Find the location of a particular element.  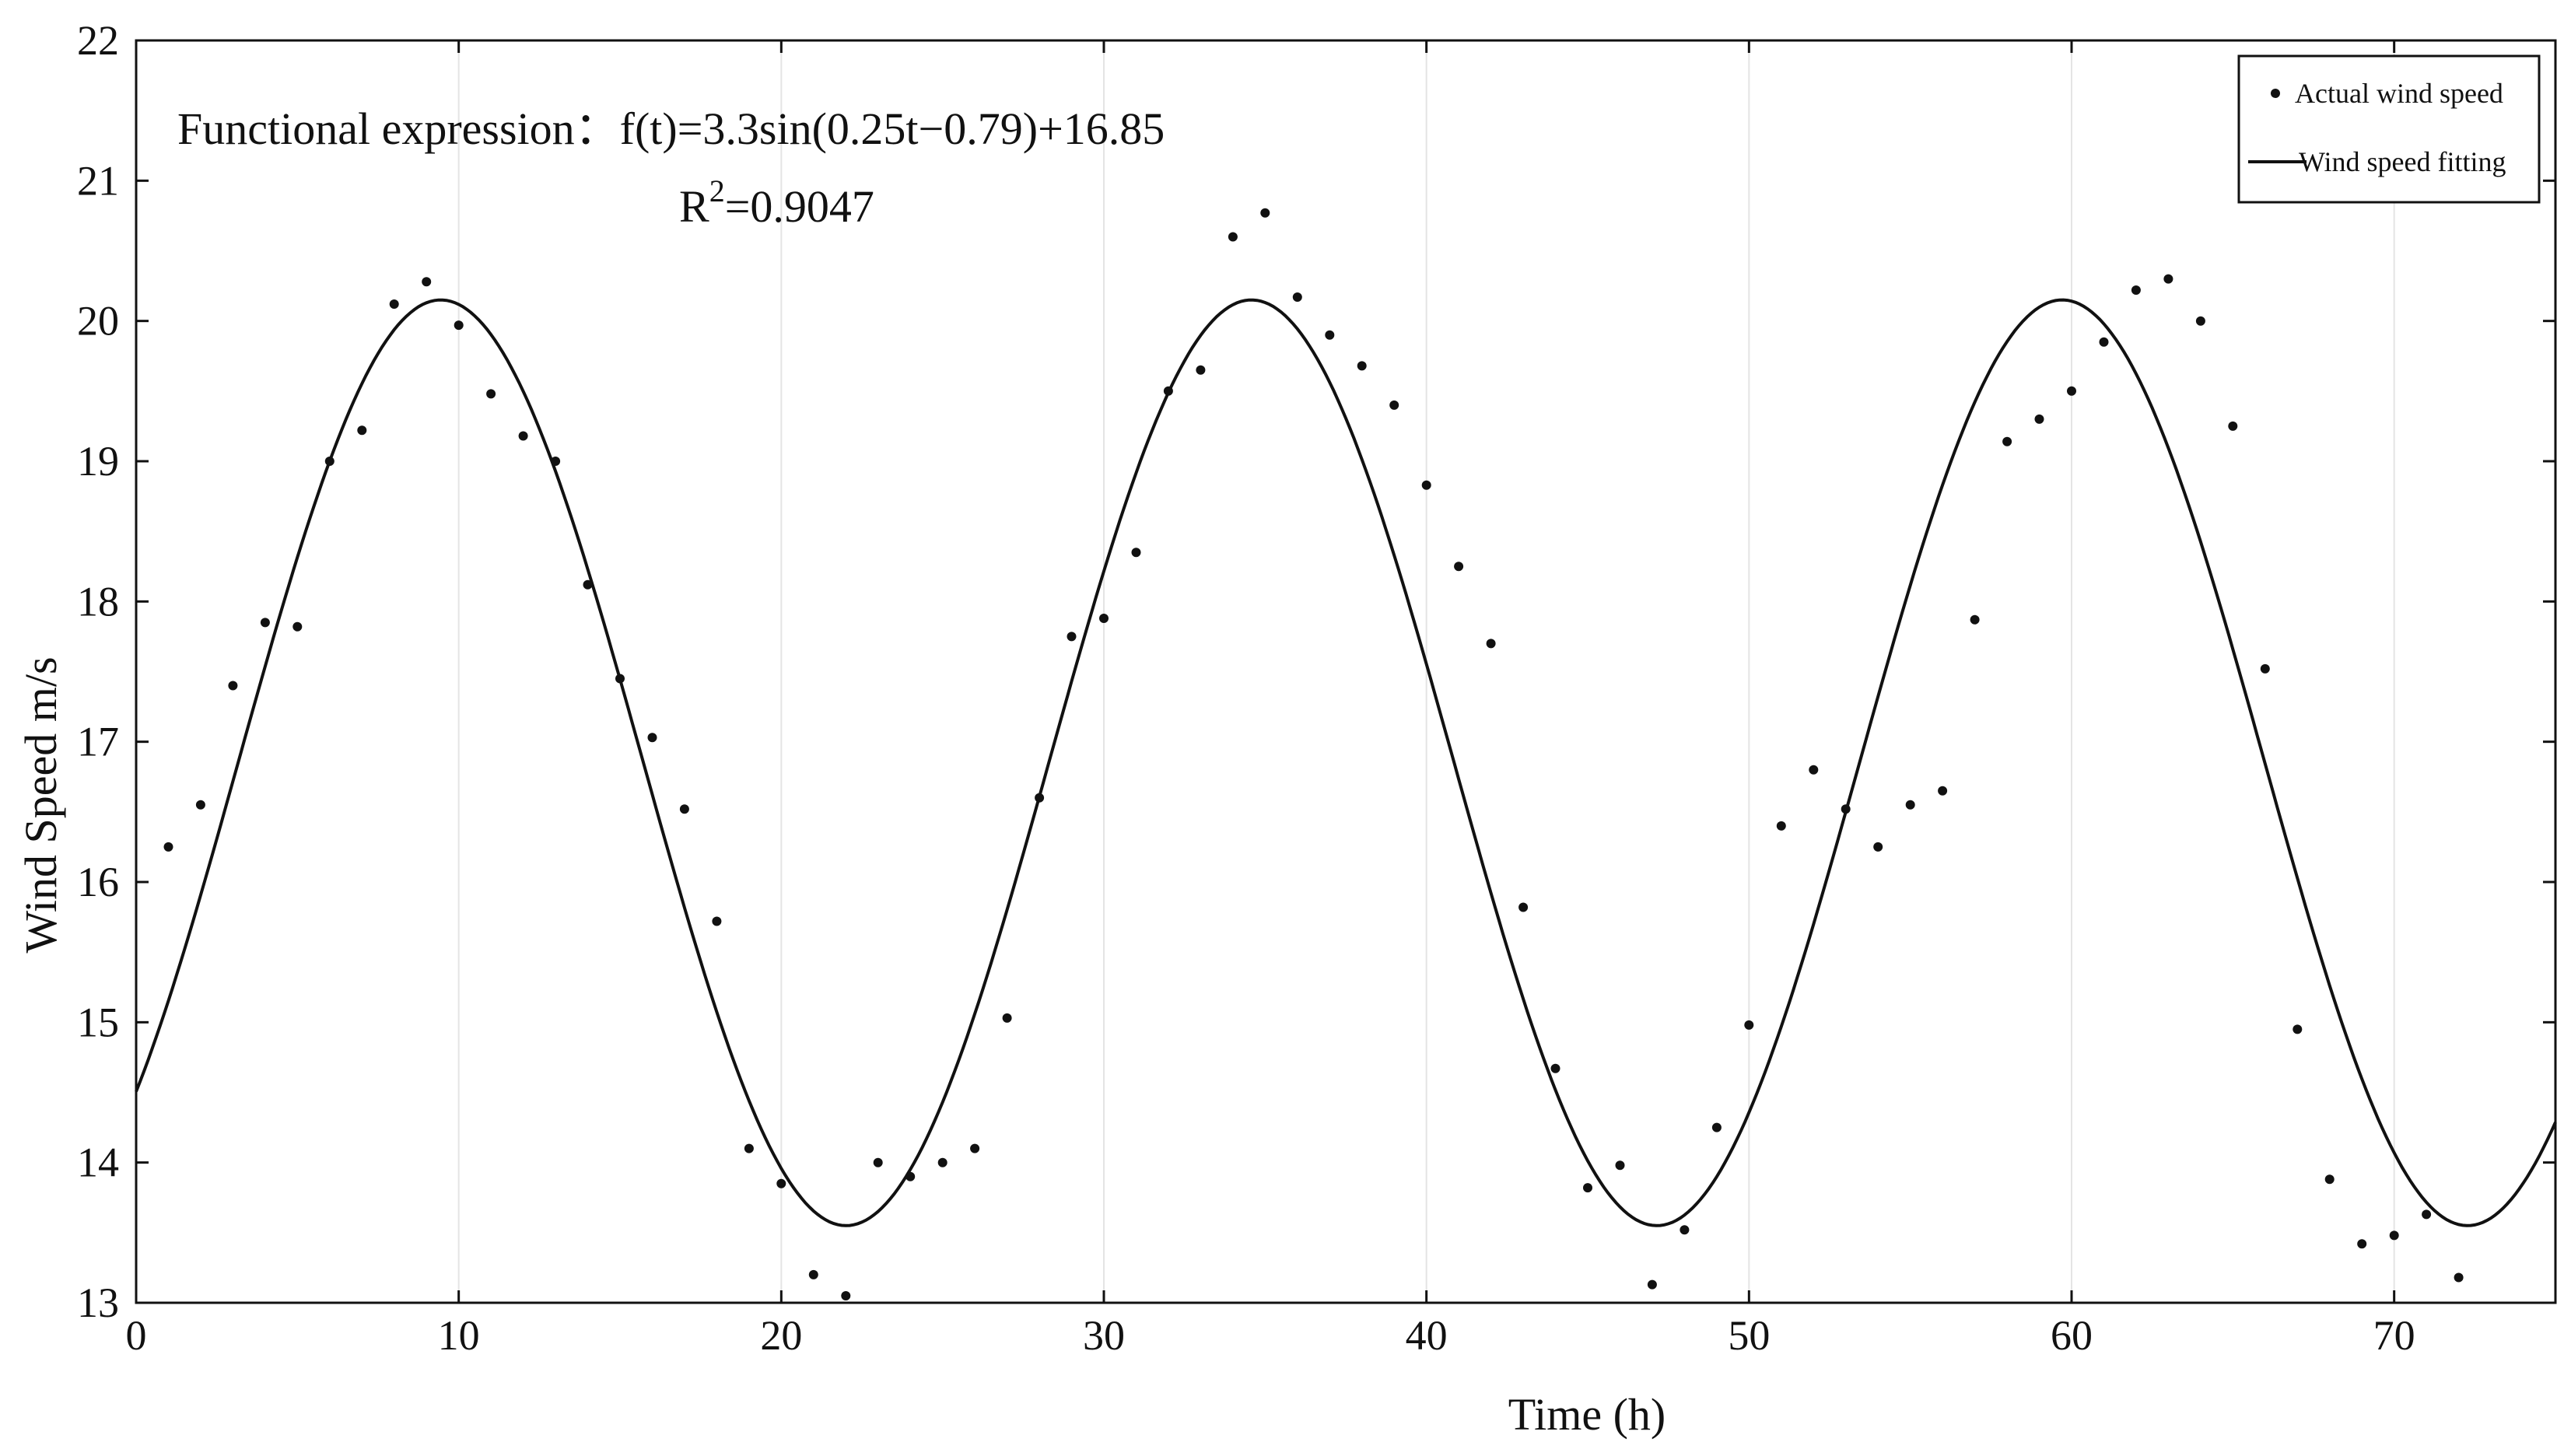

x-tick-label-70: 70 is located at coordinates (2394, 1335).